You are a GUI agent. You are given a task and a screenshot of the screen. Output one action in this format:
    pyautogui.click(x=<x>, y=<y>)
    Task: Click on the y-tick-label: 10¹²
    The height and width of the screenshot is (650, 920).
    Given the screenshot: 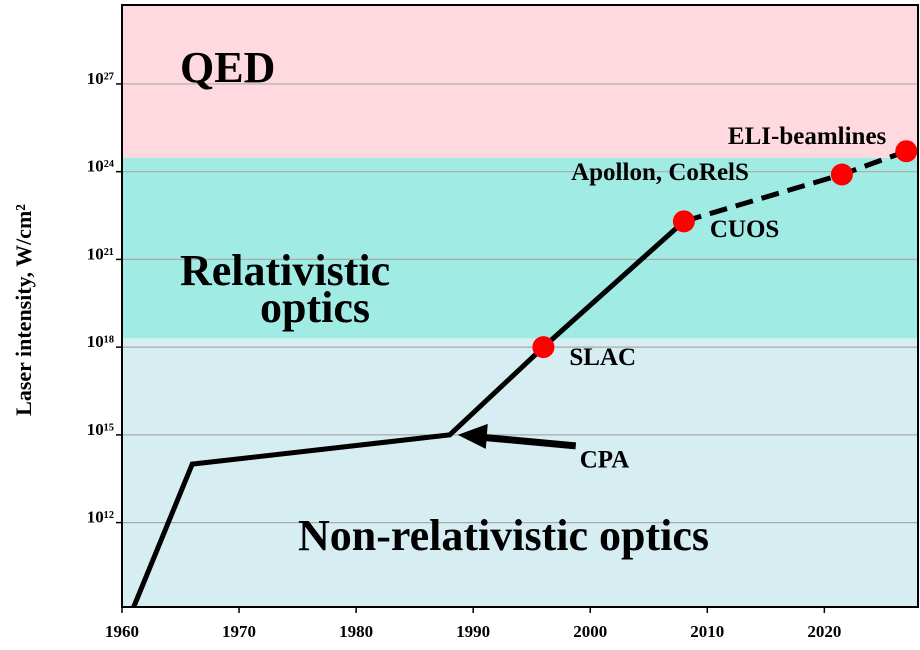 What is the action you would take?
    pyautogui.click(x=100, y=517)
    